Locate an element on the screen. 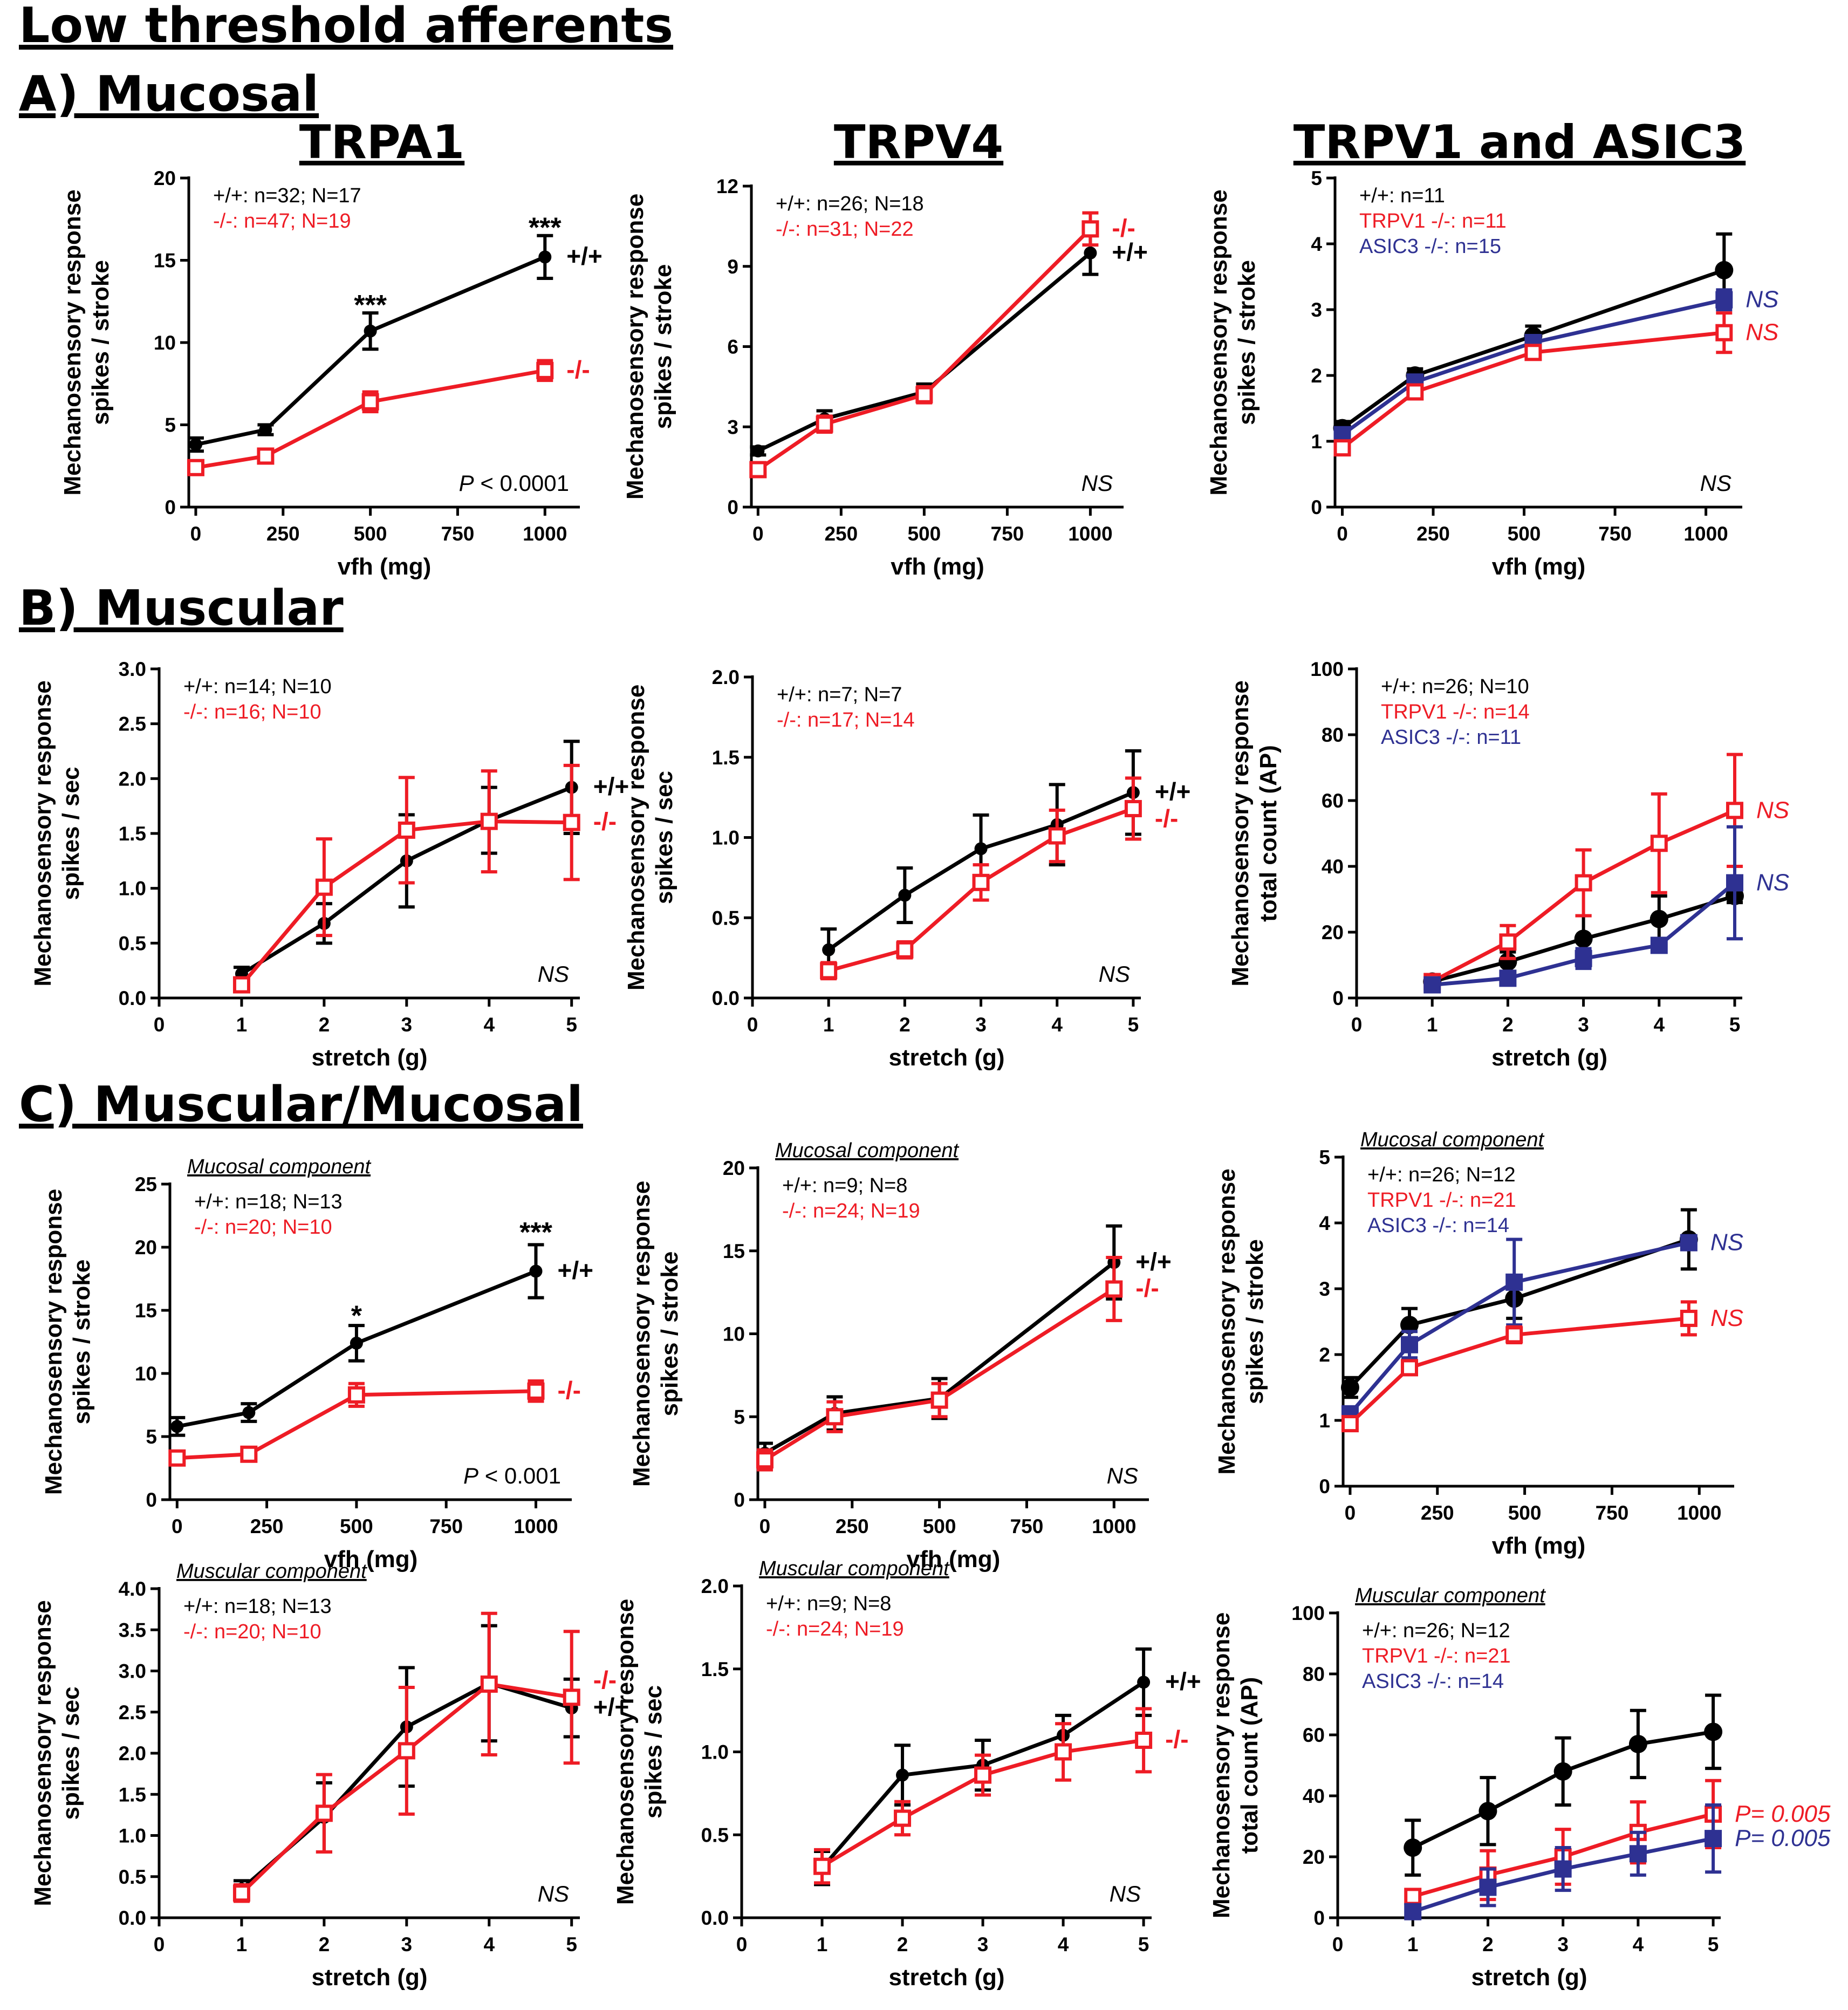 The height and width of the screenshot is (2010, 1848). y-tick-label: 3 is located at coordinates (1324, 1289).